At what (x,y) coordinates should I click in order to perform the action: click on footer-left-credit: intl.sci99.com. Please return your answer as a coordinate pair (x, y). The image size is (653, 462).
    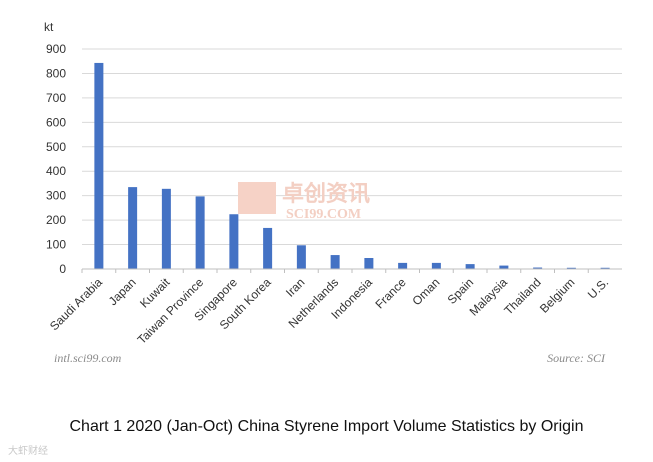
    Looking at the image, I should click on (88, 358).